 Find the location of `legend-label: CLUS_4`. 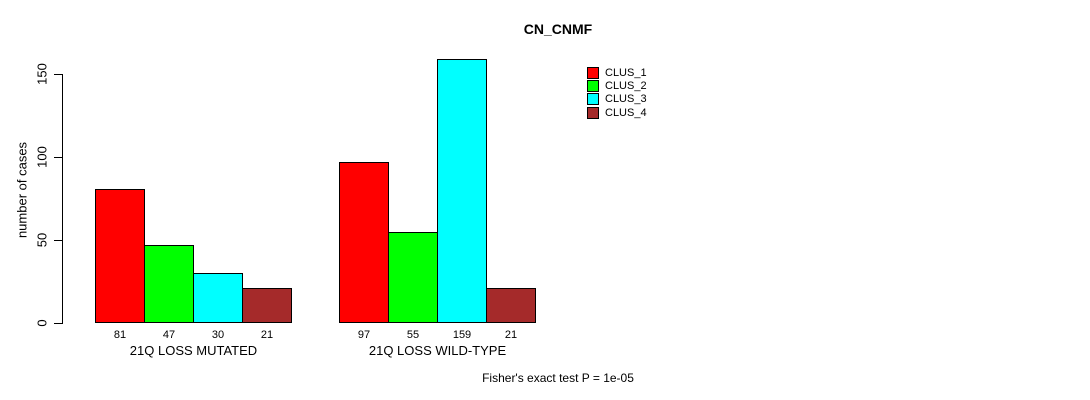

legend-label: CLUS_4 is located at coordinates (626, 112).